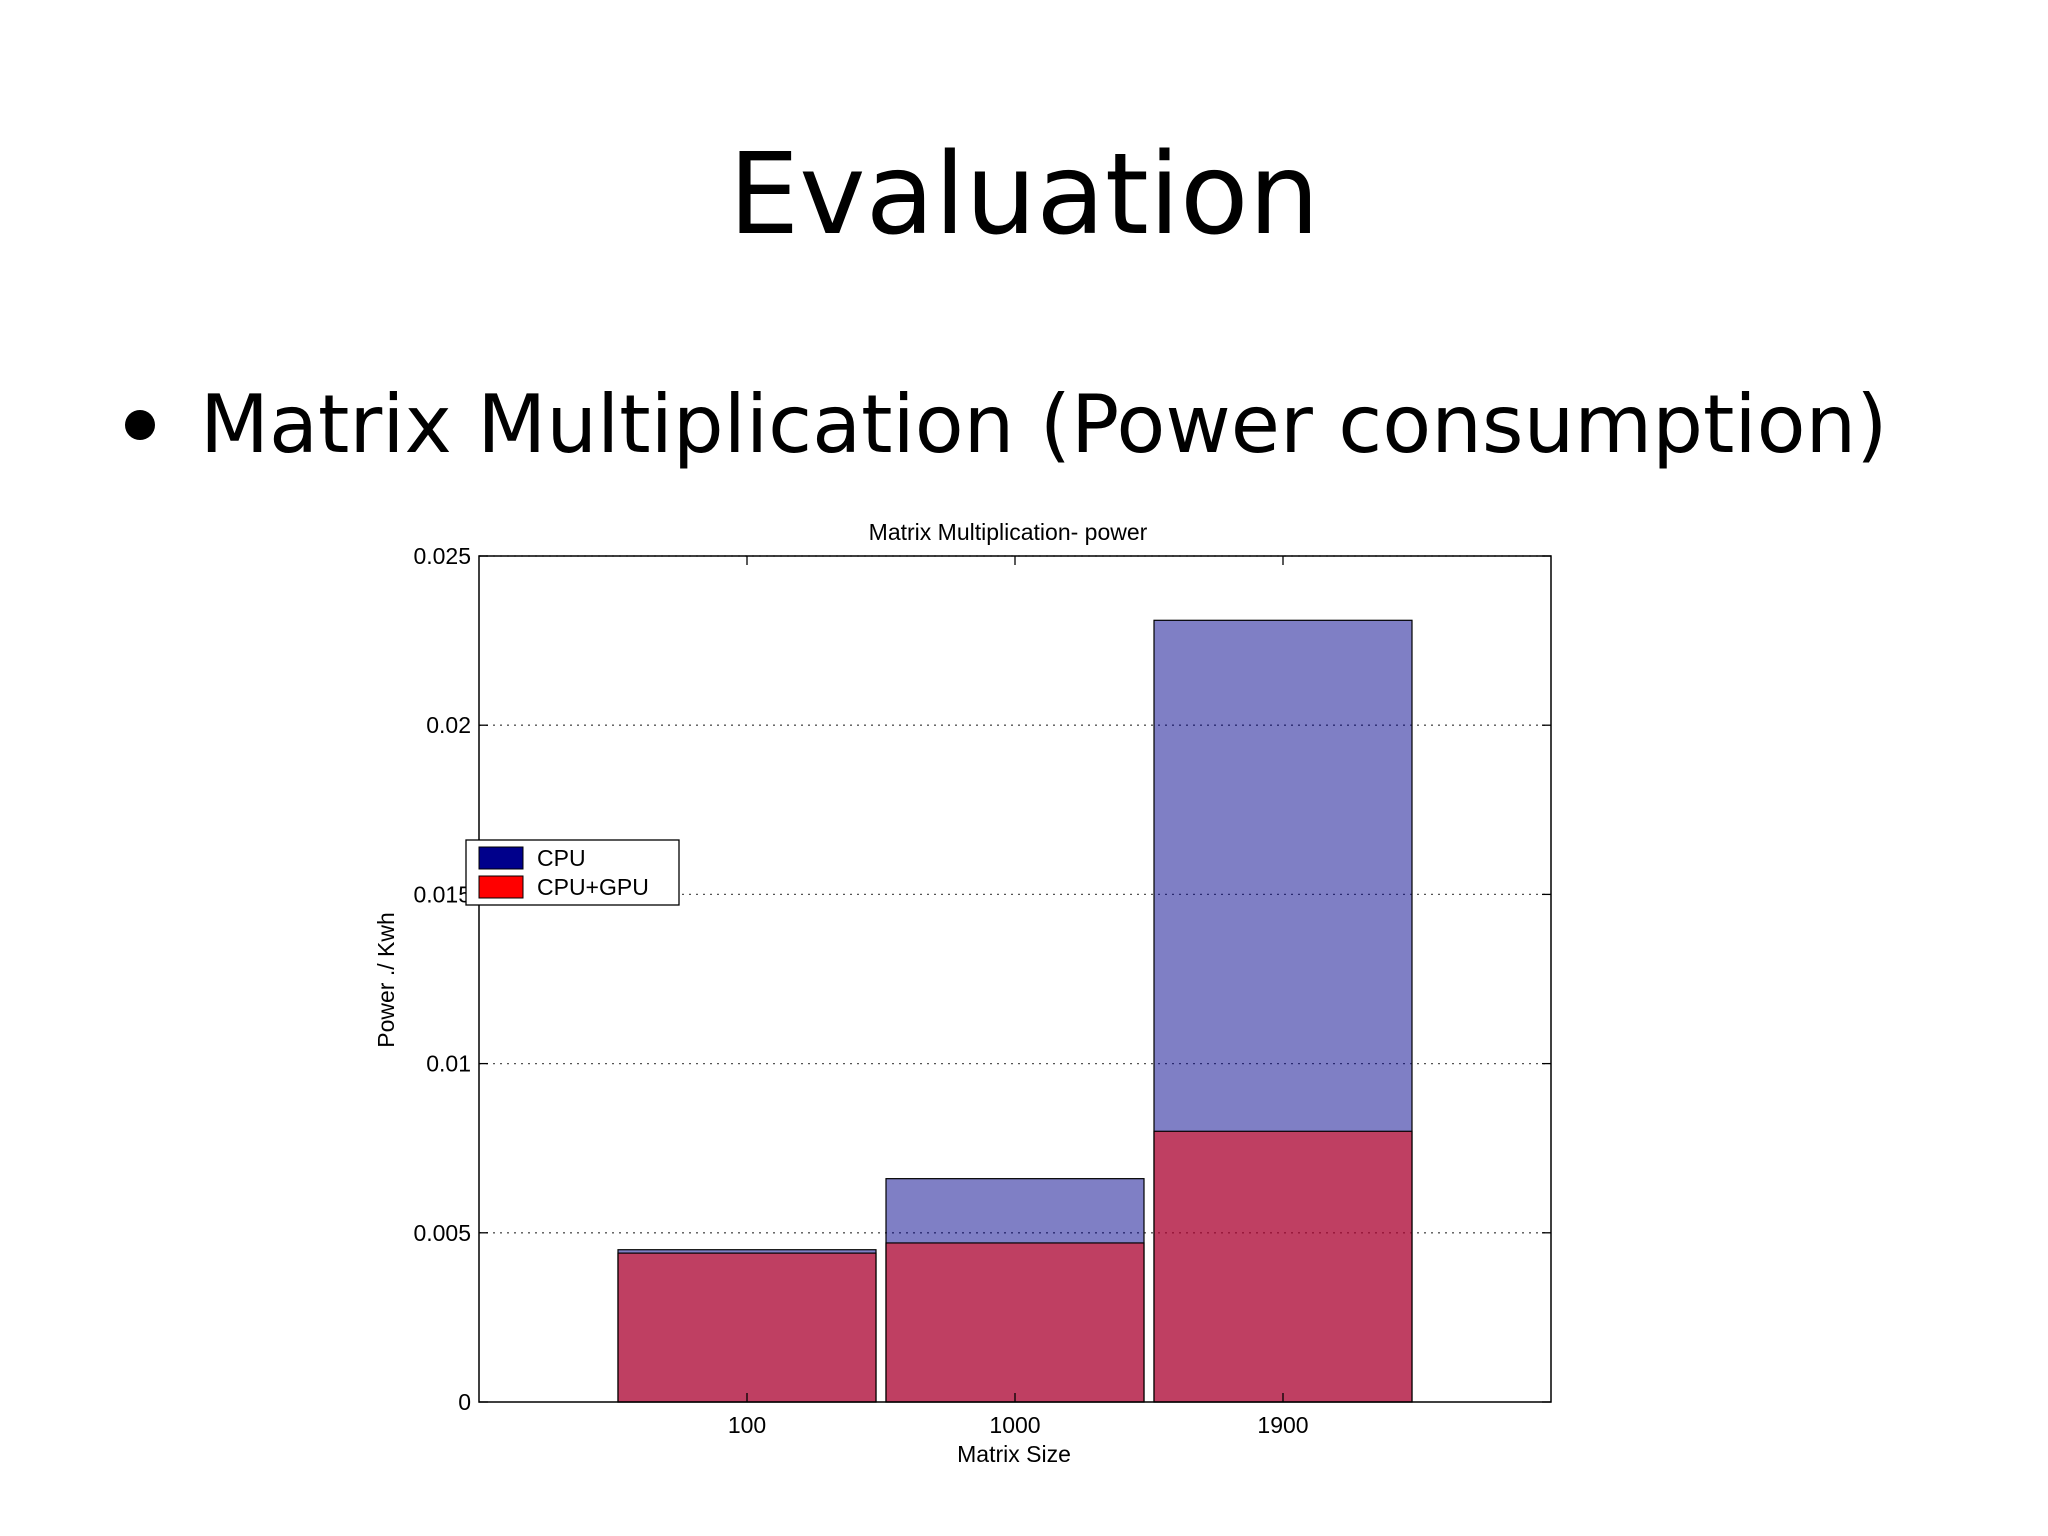  What do you see at coordinates (1014, 1454) in the screenshot?
I see `x-axis-label: Matrix Size` at bounding box center [1014, 1454].